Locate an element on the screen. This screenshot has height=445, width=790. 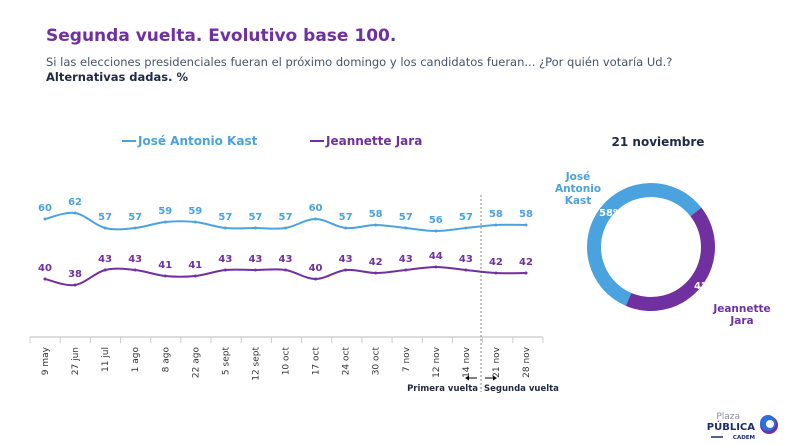
x-tick-label: 12 nov is located at coordinates (437, 362).